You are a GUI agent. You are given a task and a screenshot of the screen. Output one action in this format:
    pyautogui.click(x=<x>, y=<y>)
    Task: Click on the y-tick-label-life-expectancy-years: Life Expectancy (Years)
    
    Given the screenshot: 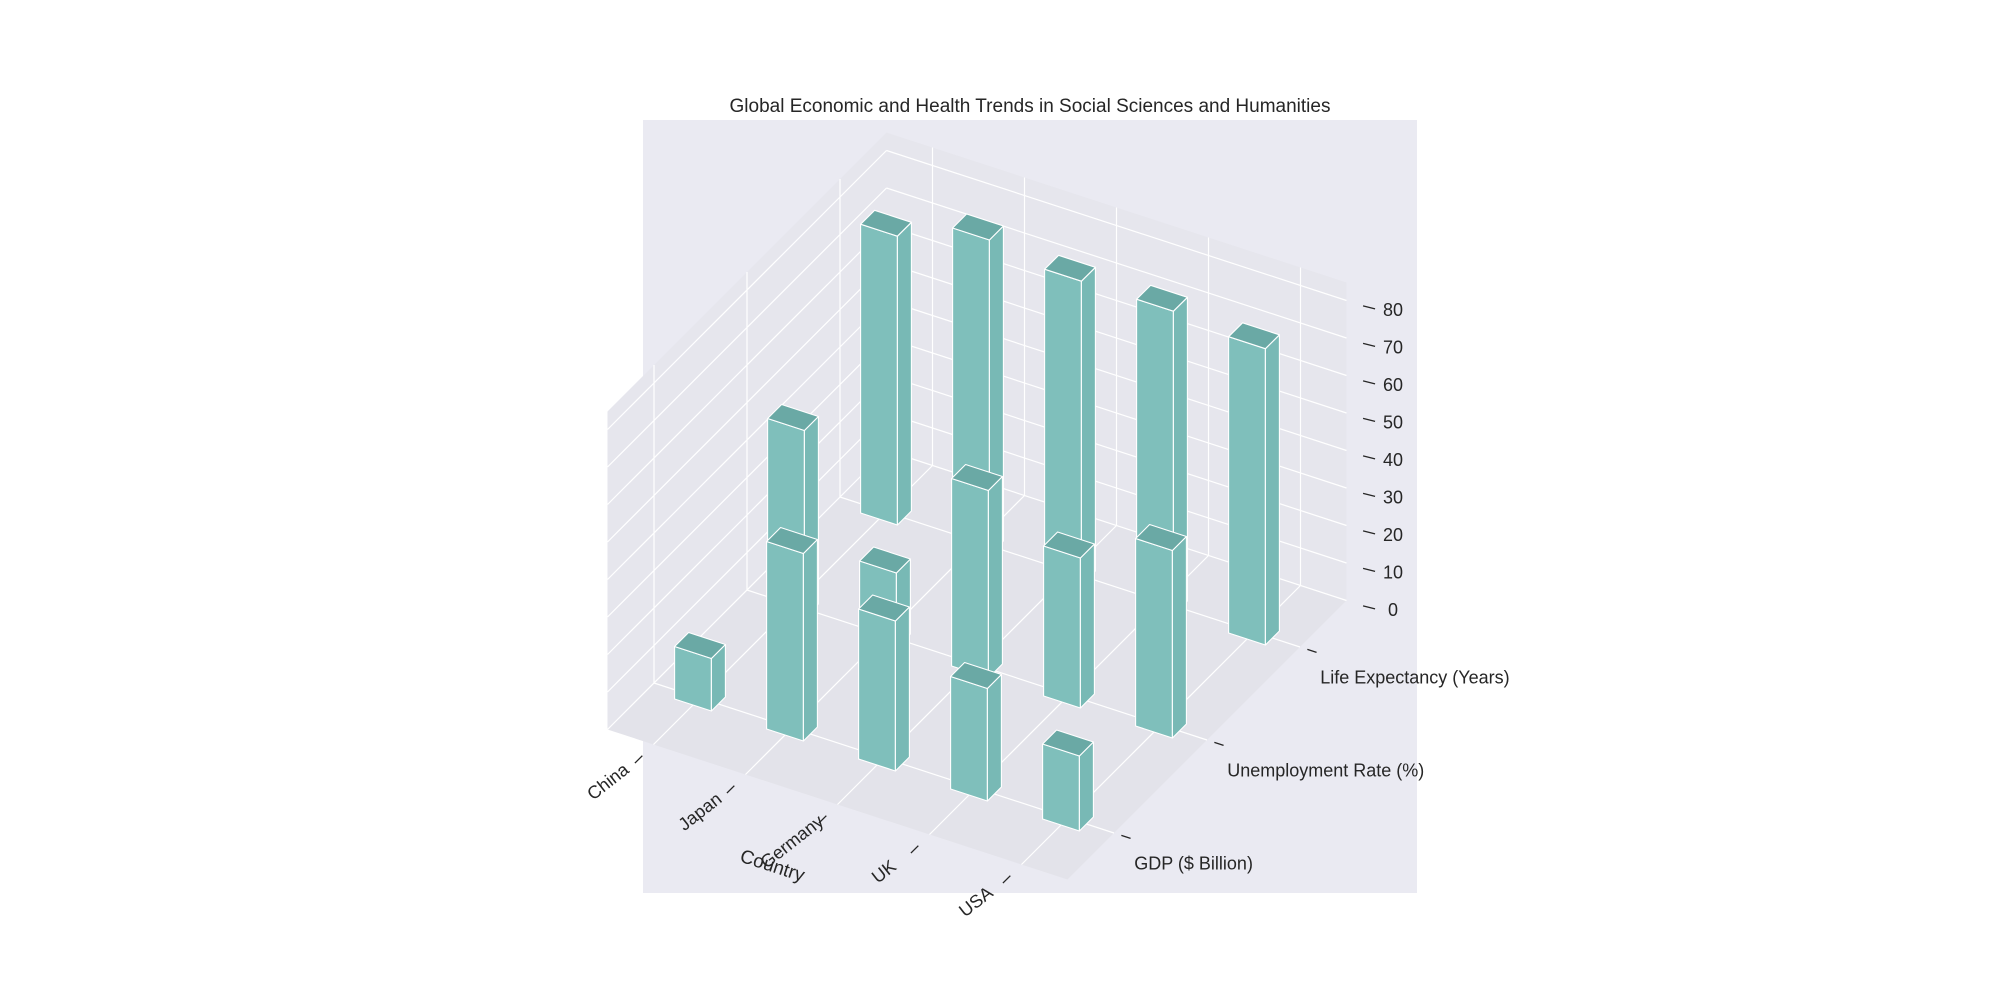 What is the action you would take?
    pyautogui.click(x=1414, y=678)
    